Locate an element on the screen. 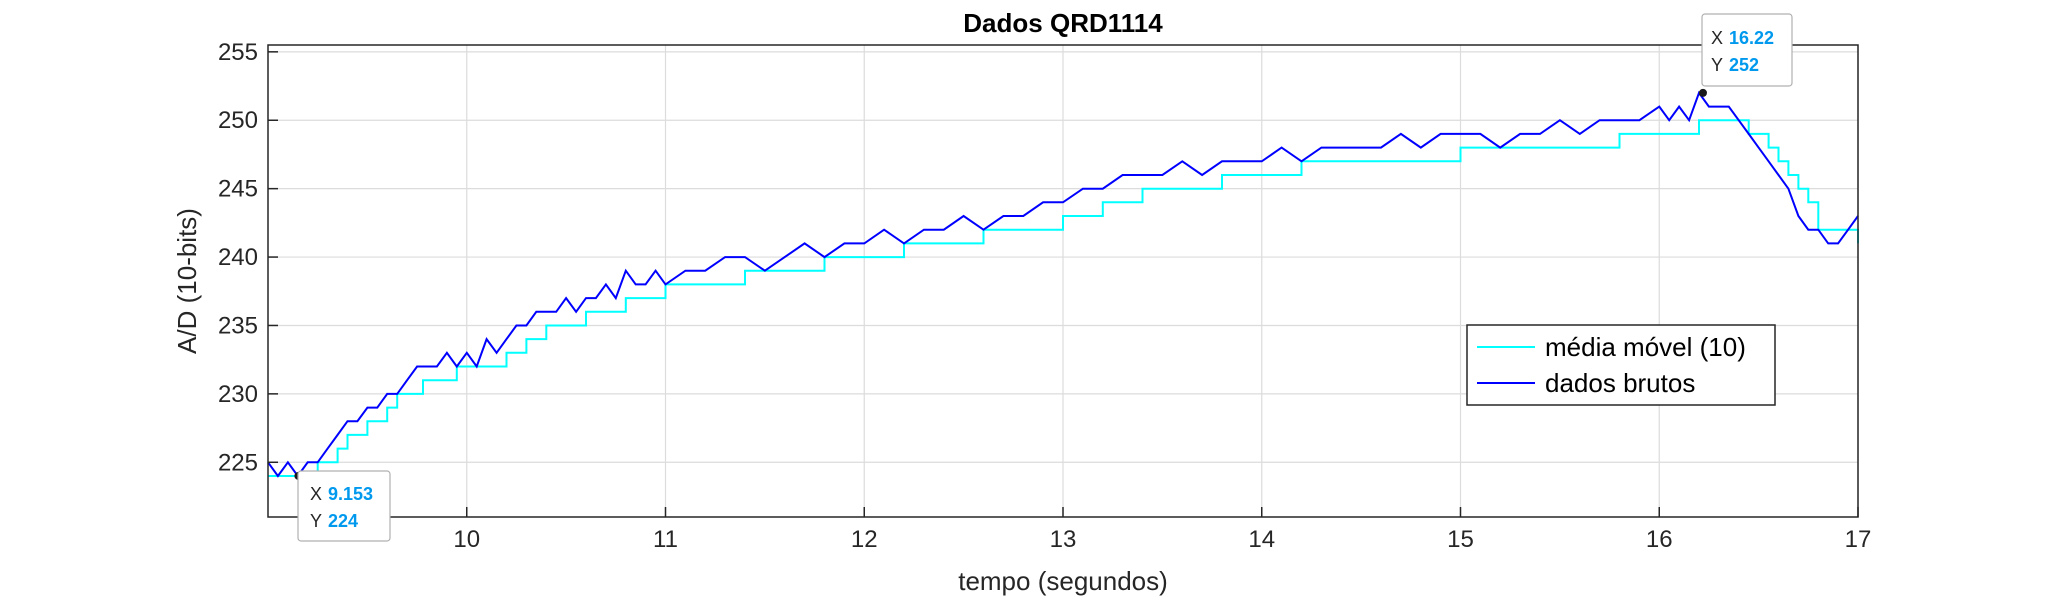 The height and width of the screenshot is (600, 2052). datatip-y-value: 252 is located at coordinates (1744, 65).